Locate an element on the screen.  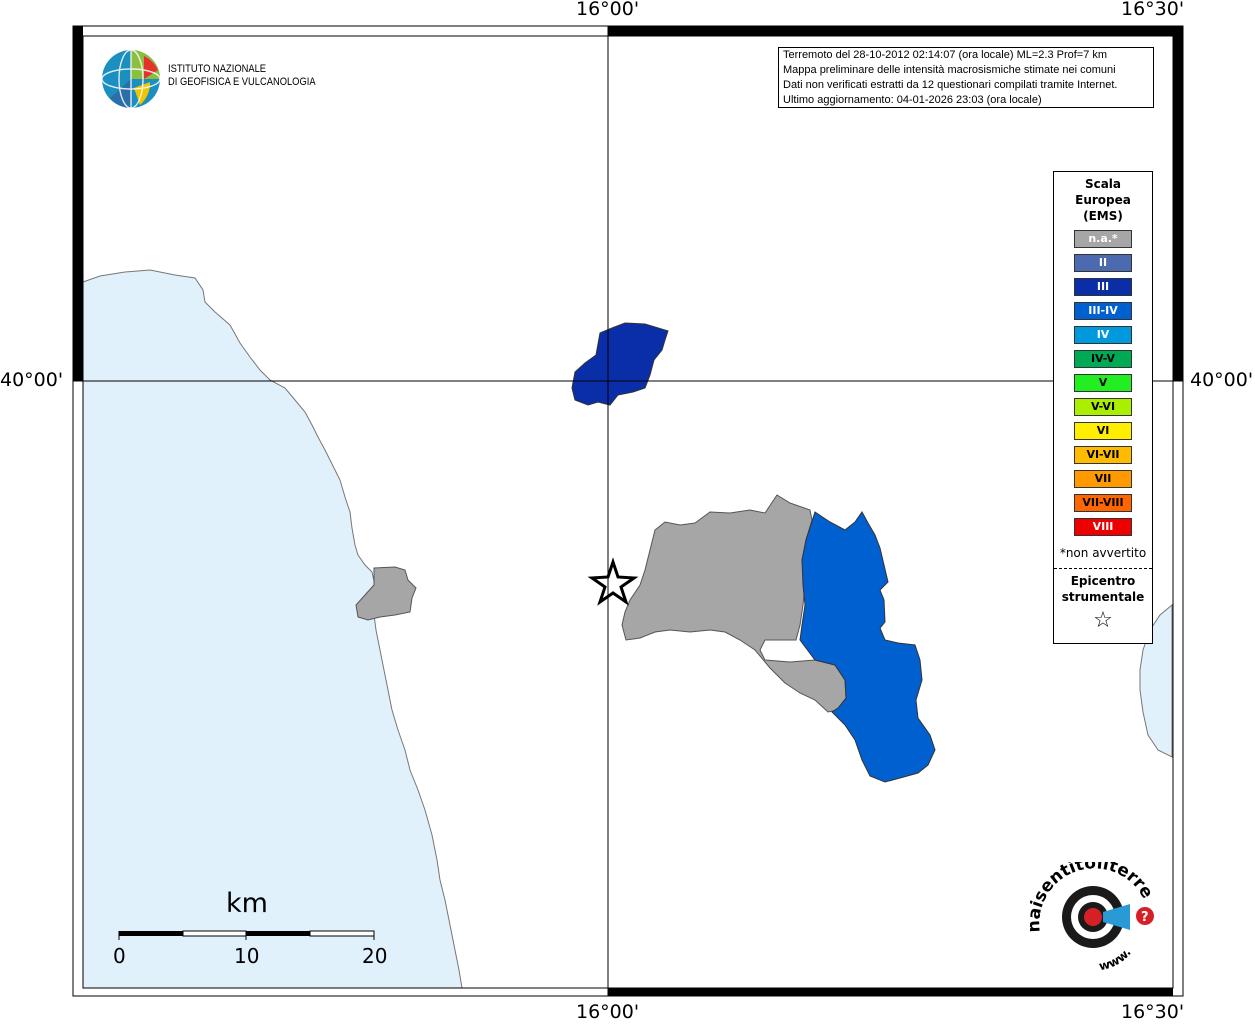
ingv-name-line2: DI GEOFISICA E VULCANOLOGIA is located at coordinates (242, 82).